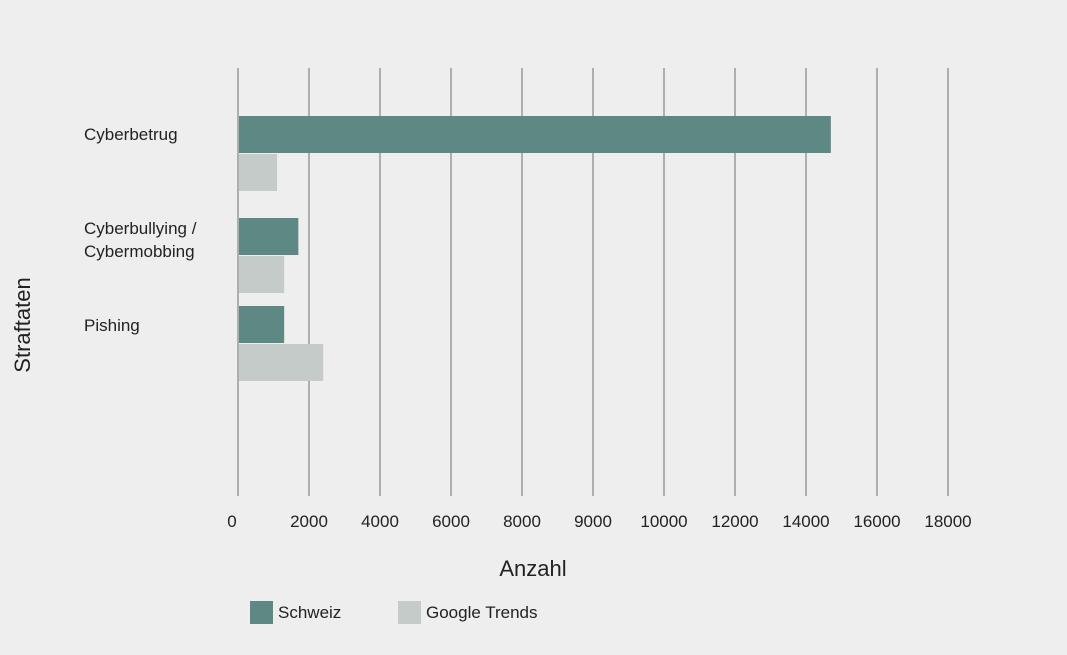 The width and height of the screenshot is (1067, 655). Describe the element at coordinates (394, 612) in the screenshot. I see `legend: Schweiz Google Trends` at that location.